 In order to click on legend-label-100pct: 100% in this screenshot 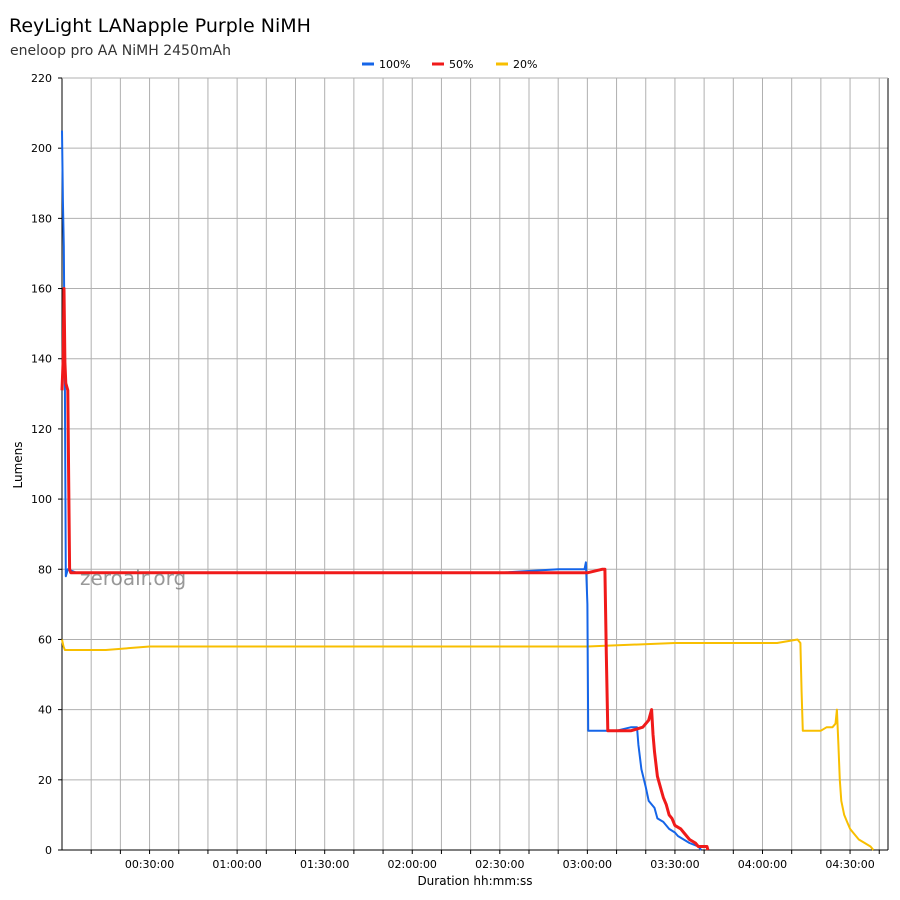, I will do `click(394, 64)`.